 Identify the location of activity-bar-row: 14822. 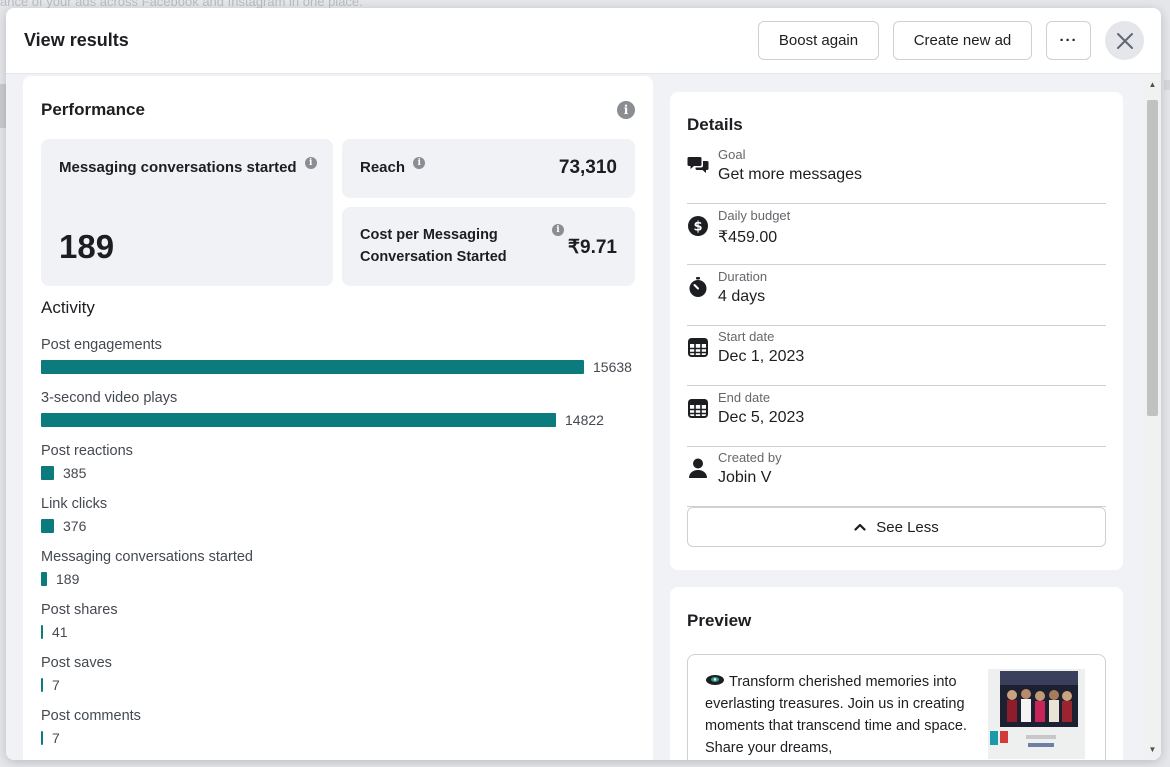
(341, 420).